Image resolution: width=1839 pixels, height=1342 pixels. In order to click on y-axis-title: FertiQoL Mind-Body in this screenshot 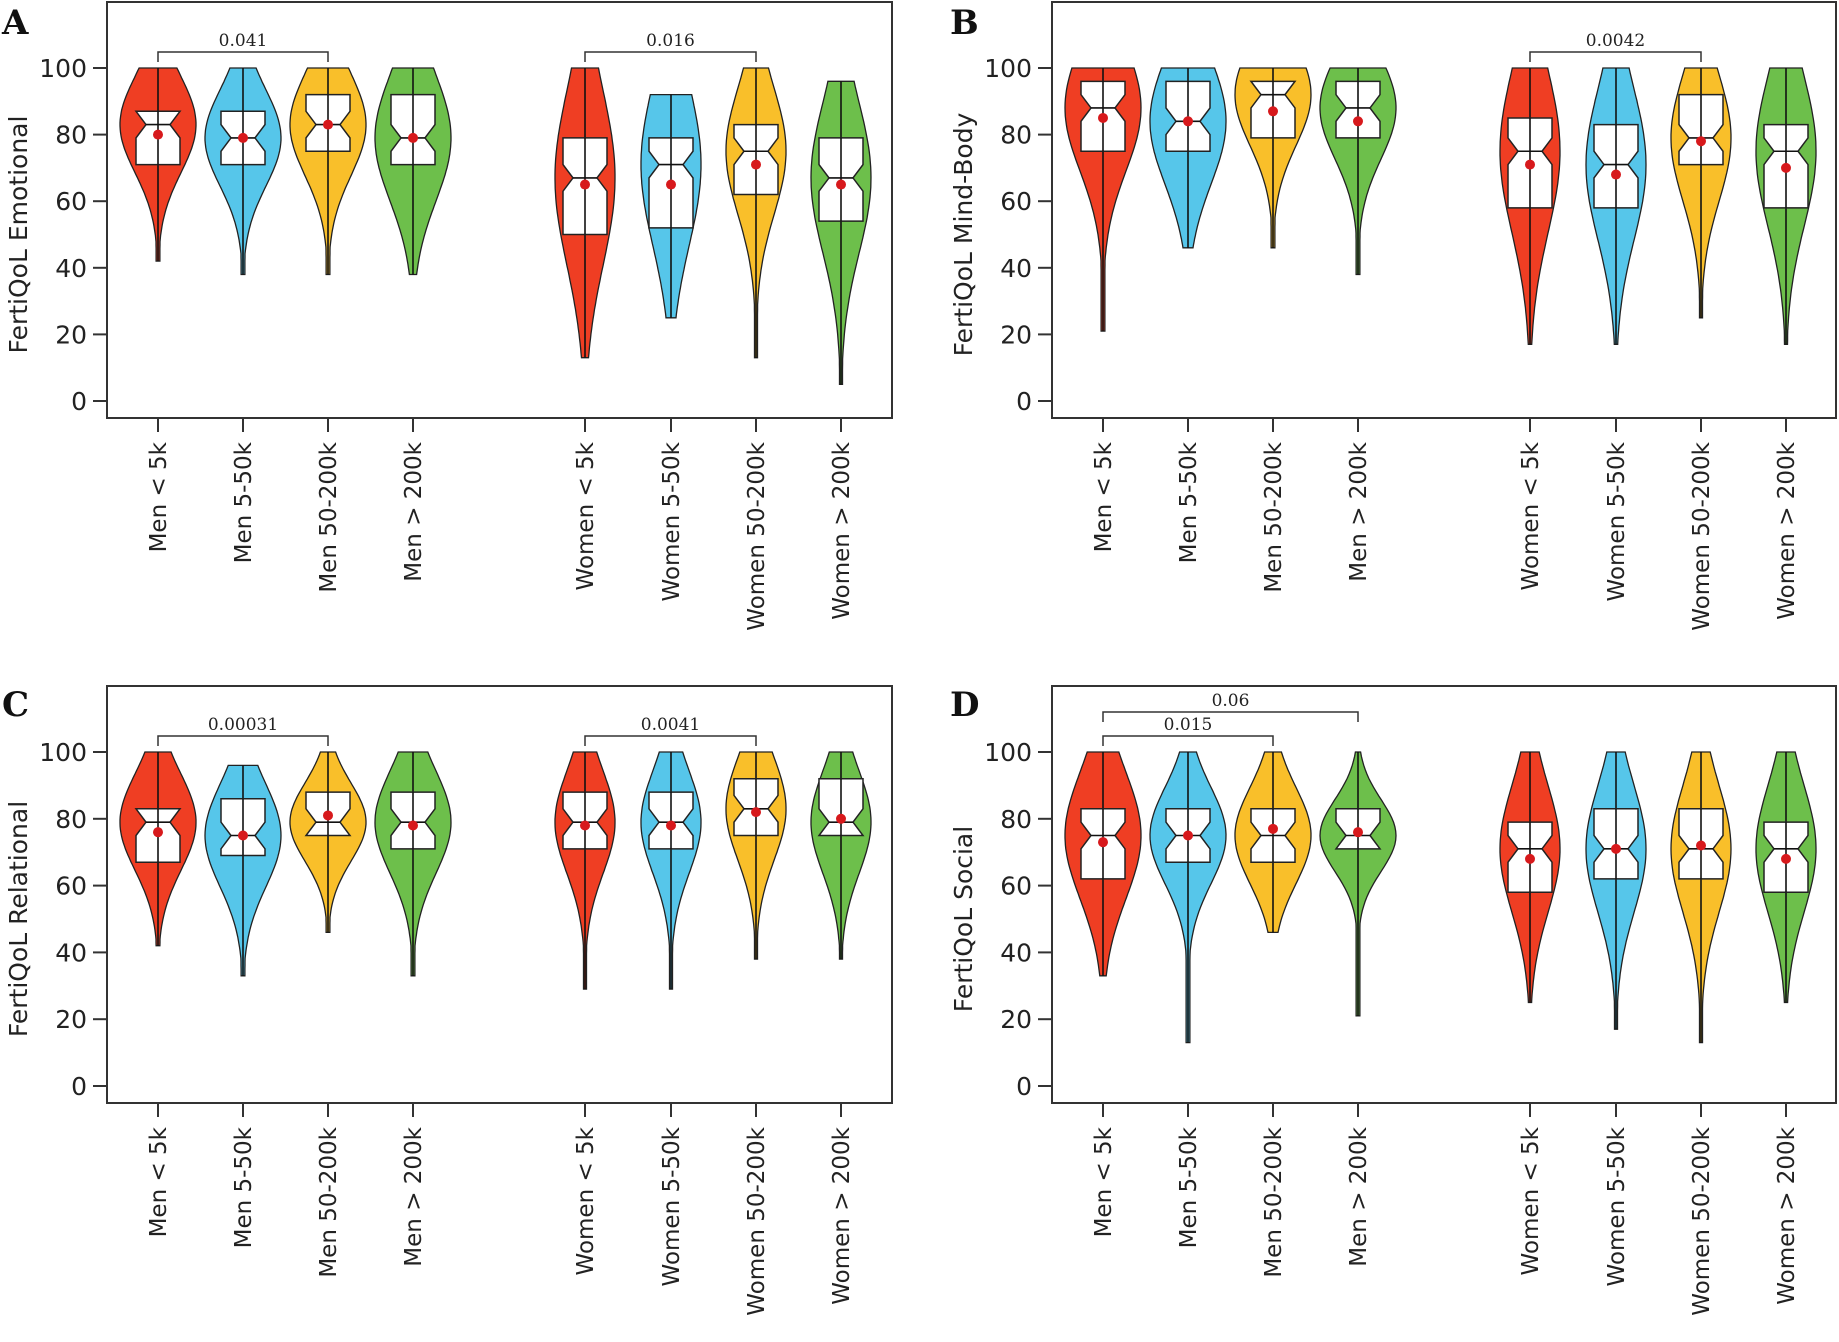, I will do `click(963, 234)`.